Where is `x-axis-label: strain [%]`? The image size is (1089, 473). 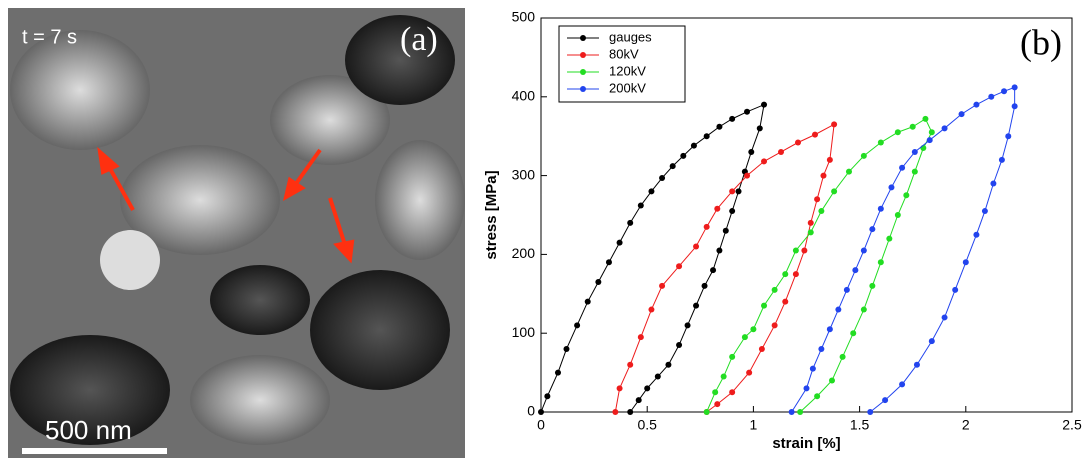 x-axis-label: strain [%] is located at coordinates (806, 443).